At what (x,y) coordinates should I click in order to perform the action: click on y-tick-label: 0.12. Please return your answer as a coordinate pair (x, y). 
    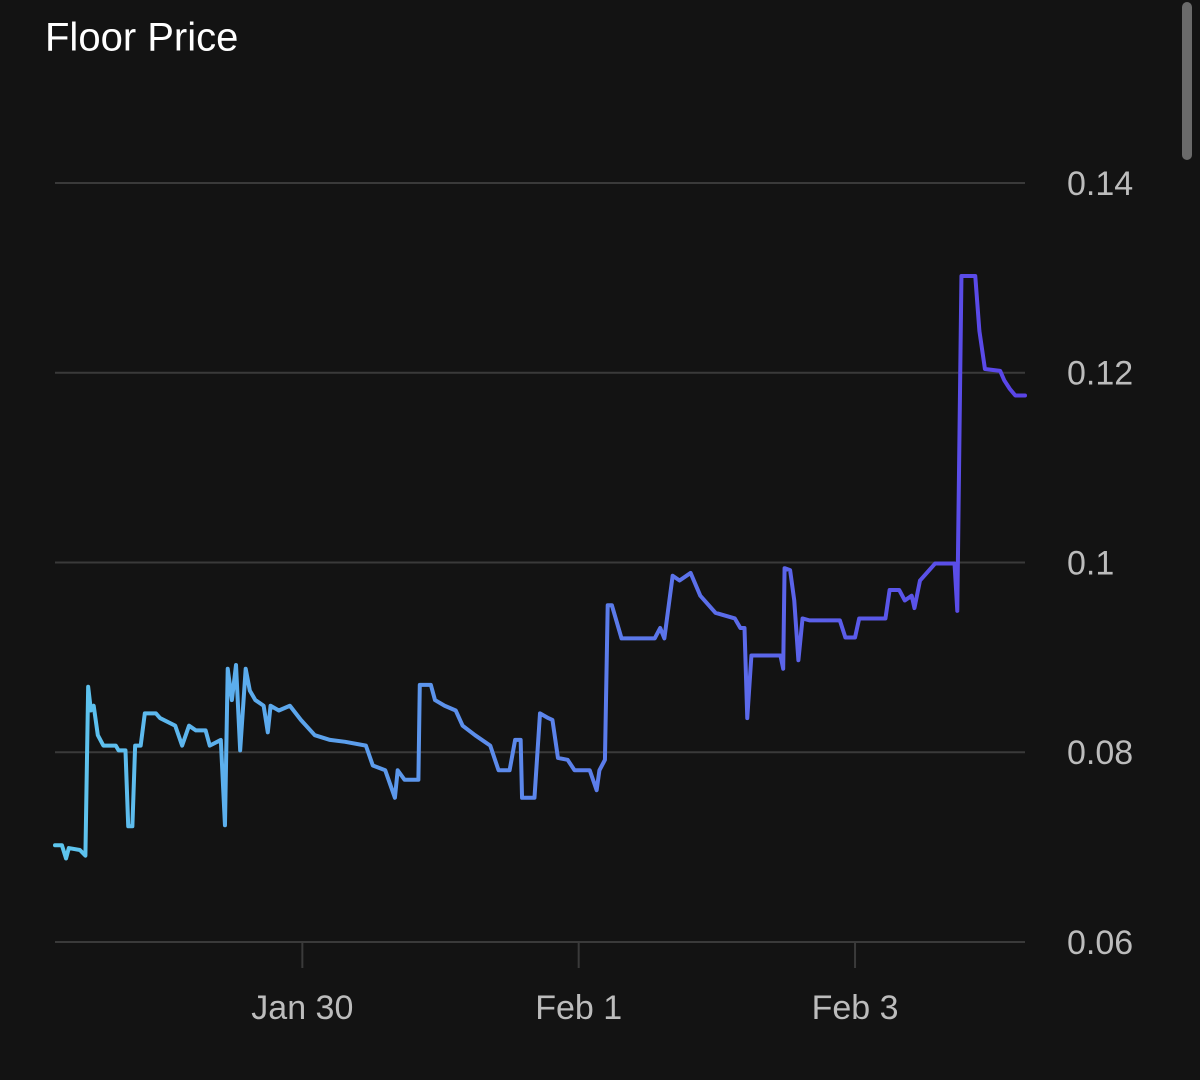
    Looking at the image, I should click on (1100, 374).